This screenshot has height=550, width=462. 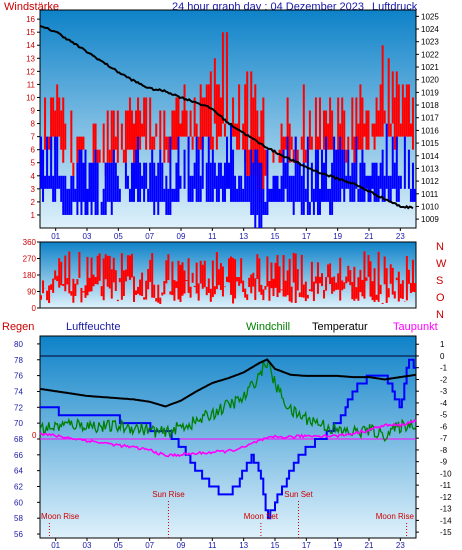 What do you see at coordinates (430, 194) in the screenshot?
I see `pressure-tick-label: 1011` at bounding box center [430, 194].